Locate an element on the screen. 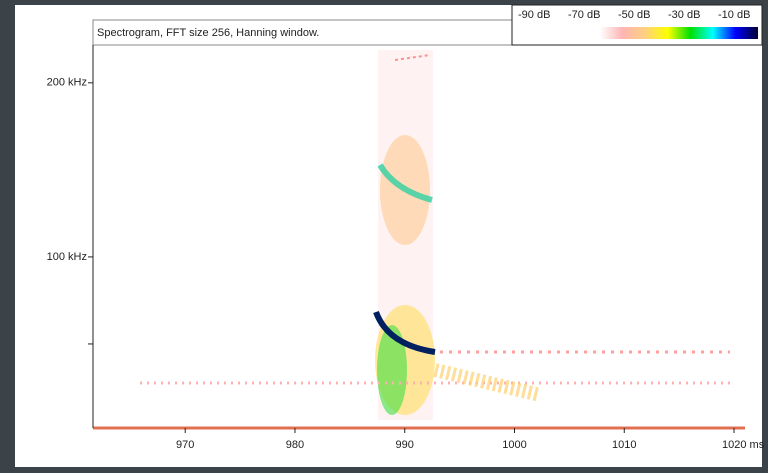 The height and width of the screenshot is (473, 768). y-tick-label: 200 kHz is located at coordinates (67, 83).